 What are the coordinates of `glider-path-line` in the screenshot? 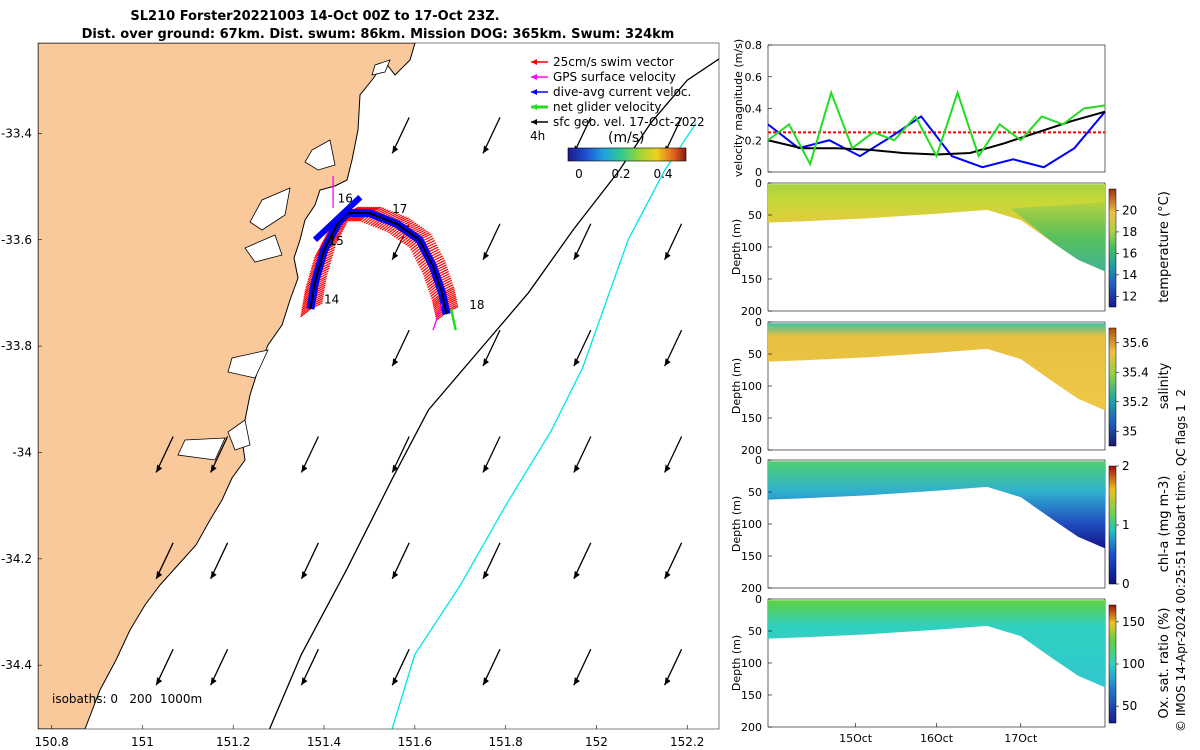 It's located at (378, 263).